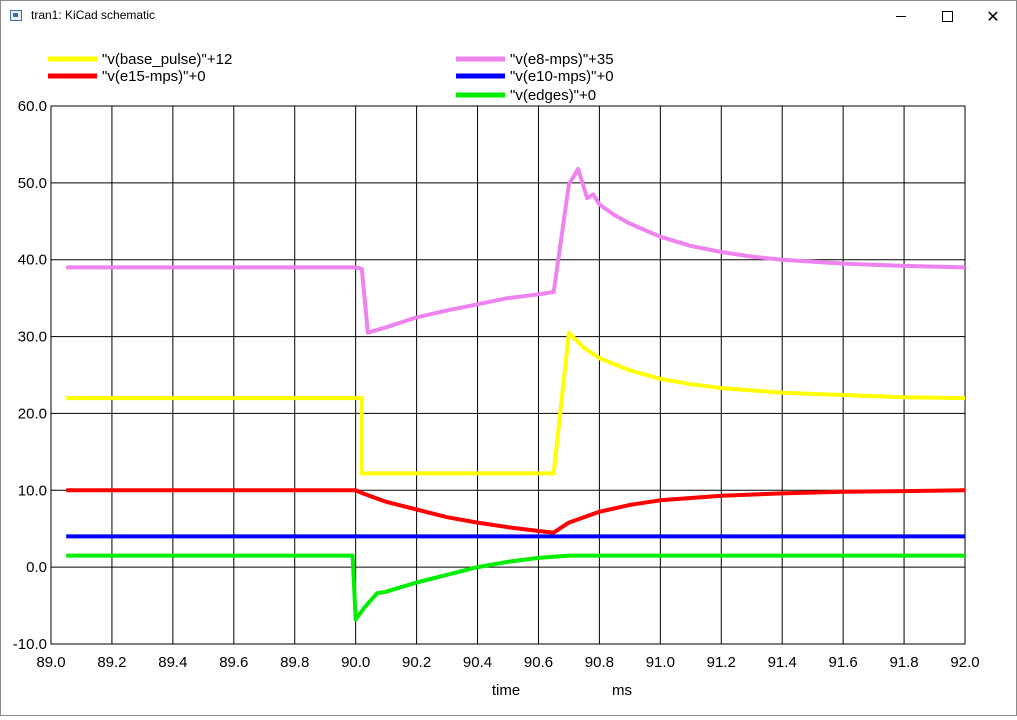 The image size is (1017, 720). I want to click on y-tick-label: -10.0, so click(30, 644).